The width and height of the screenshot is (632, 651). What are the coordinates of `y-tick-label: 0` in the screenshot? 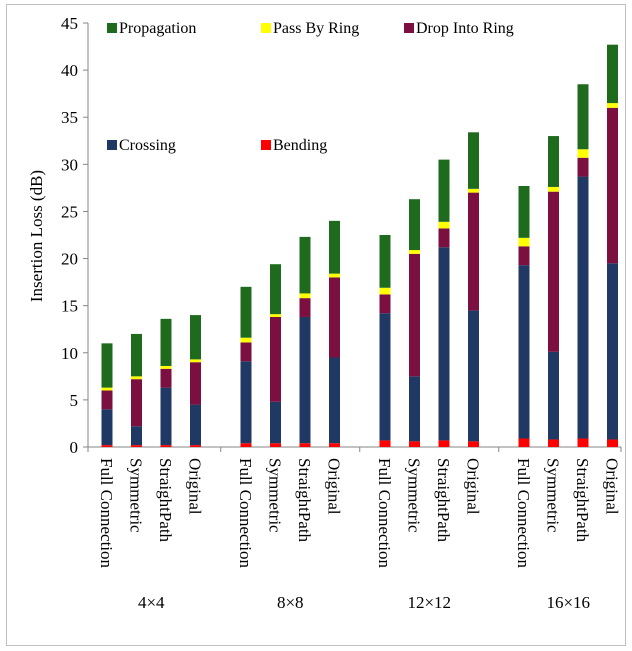 It's located at (74, 447).